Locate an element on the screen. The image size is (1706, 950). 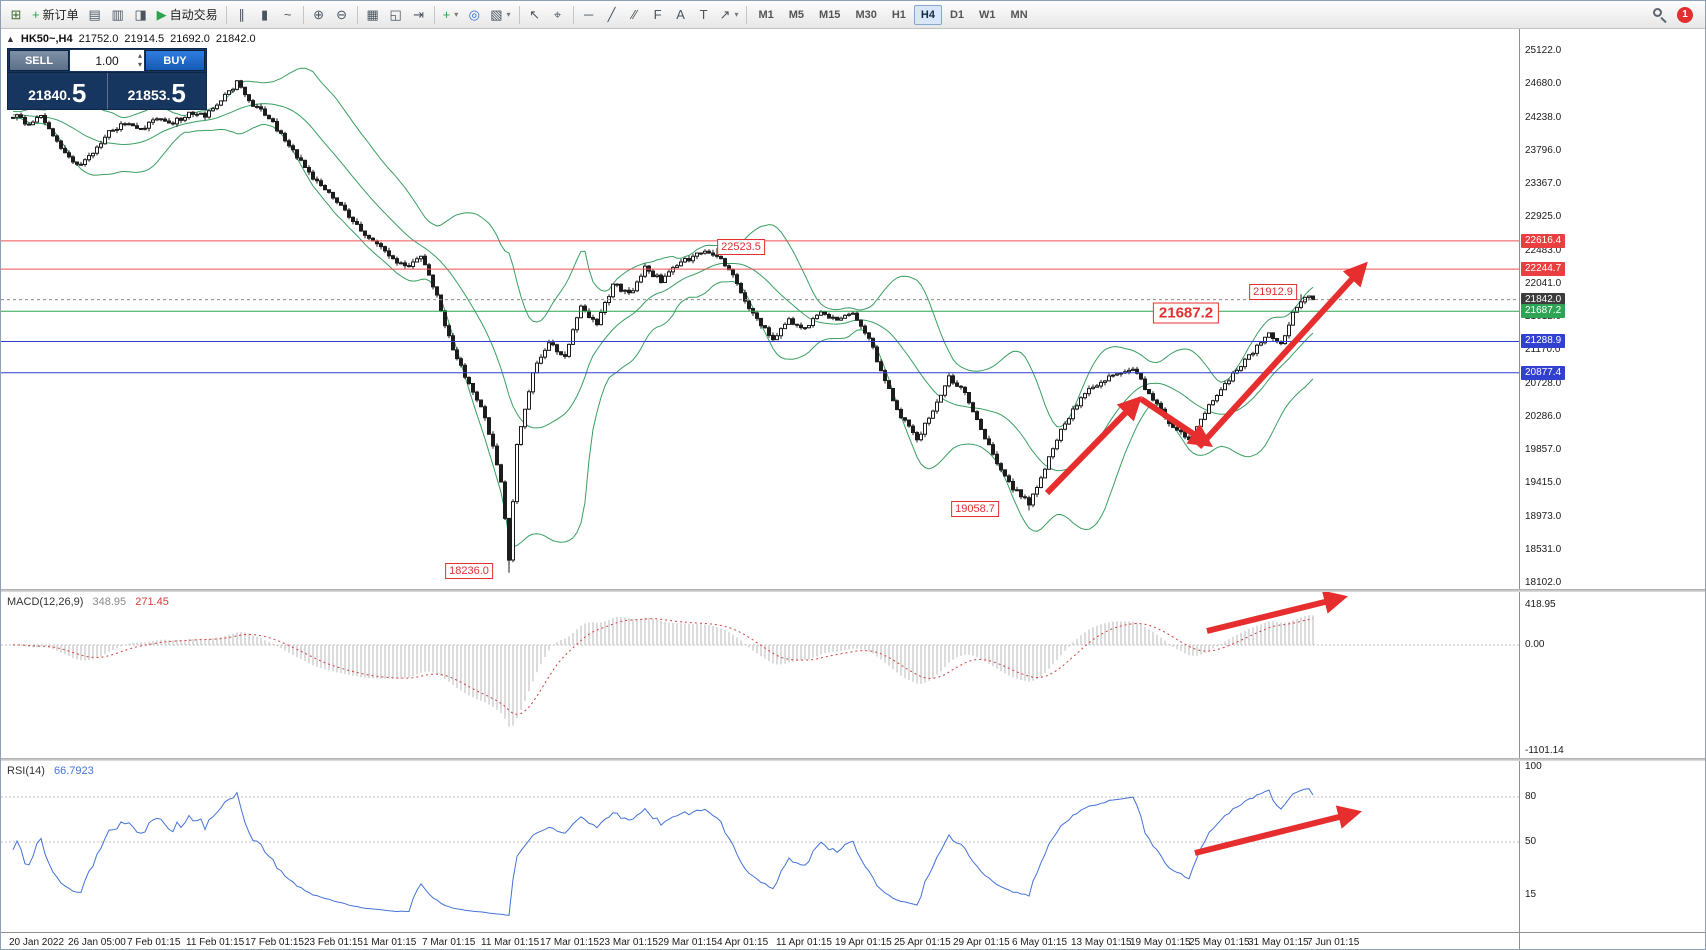
template-button: ▧ ▾ is located at coordinates (500, 15).